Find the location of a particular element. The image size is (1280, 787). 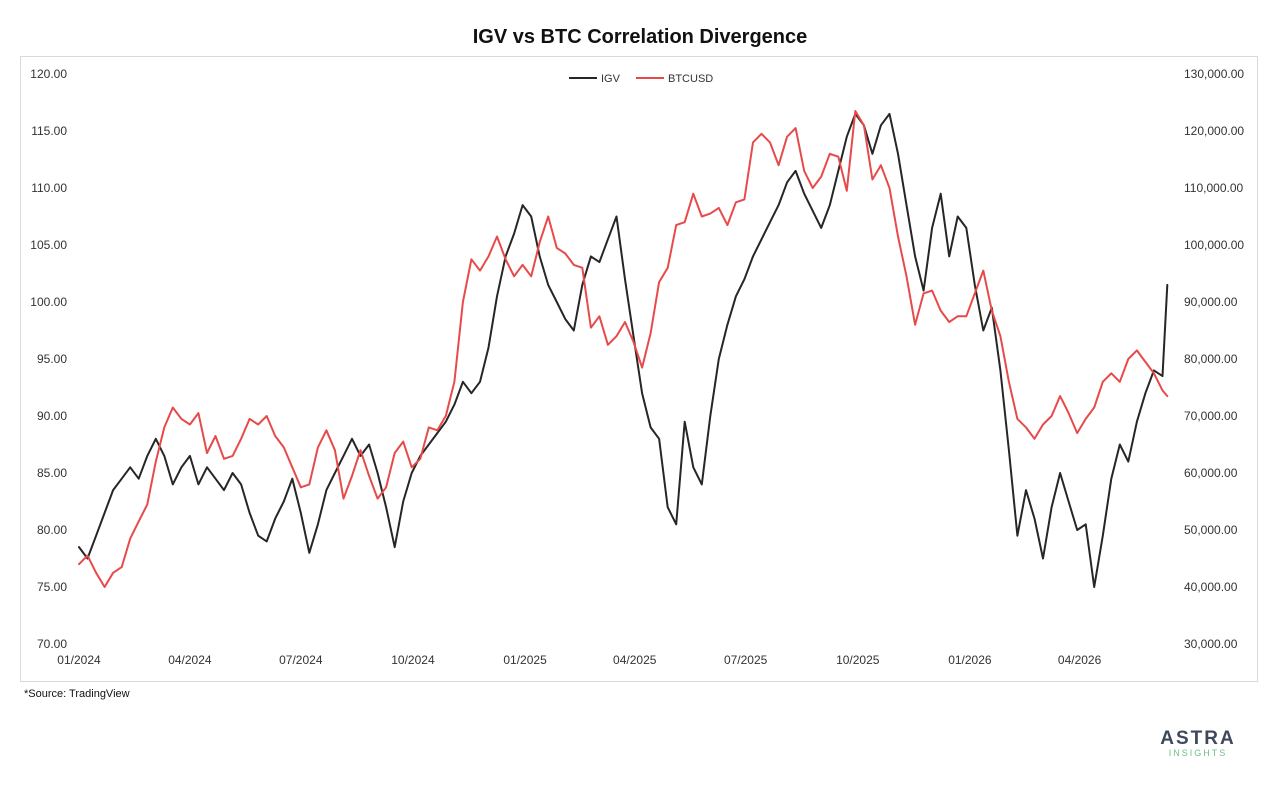

y-left-tick-label: 120.00 is located at coordinates (48, 74).